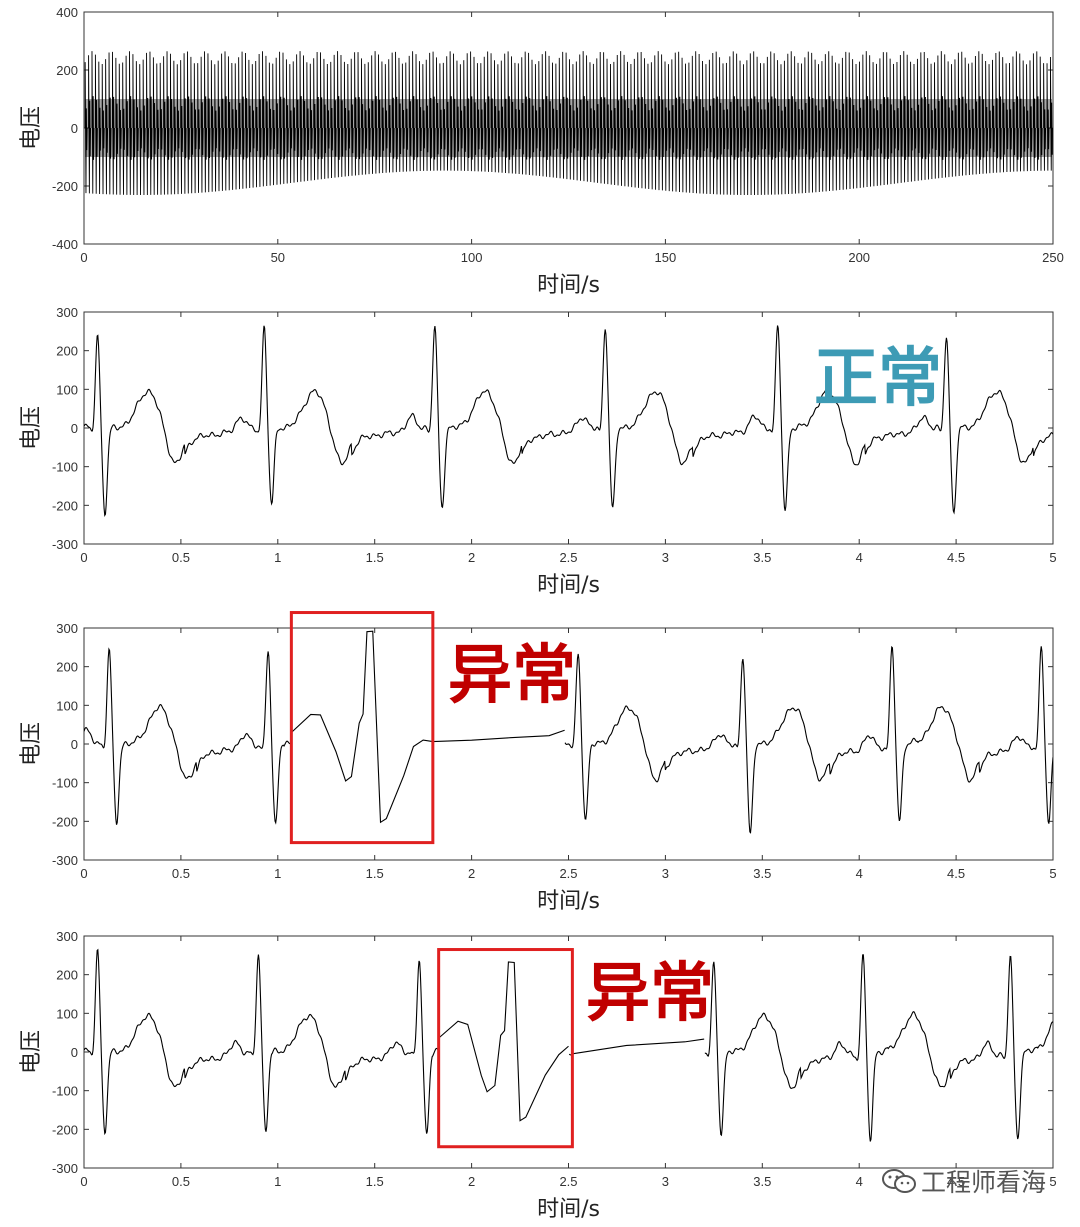  Describe the element at coordinates (67, 12) in the screenshot. I see `y-tick-label: 400` at that location.